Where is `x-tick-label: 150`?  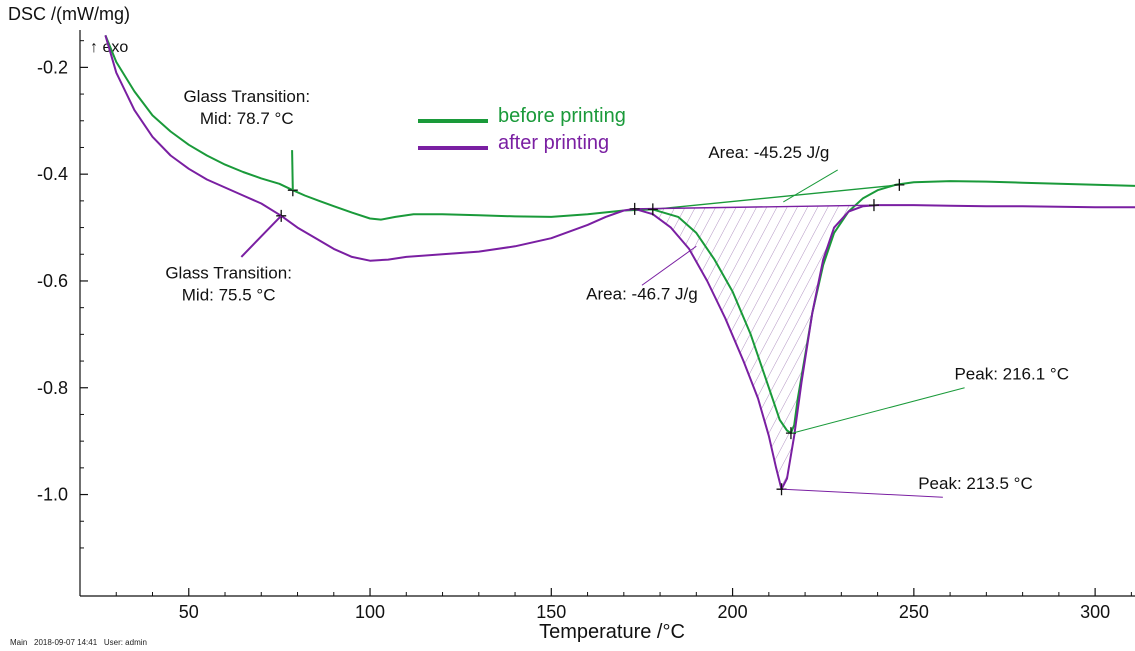 x-tick-label: 150 is located at coordinates (551, 612).